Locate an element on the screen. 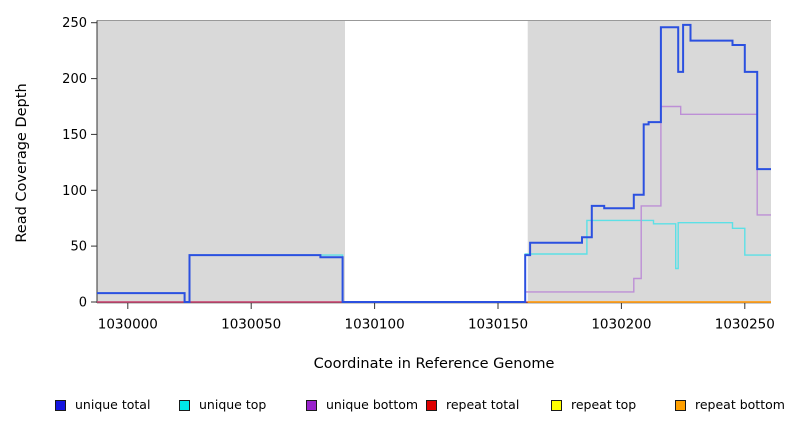  legend-item-label: unique bottom is located at coordinates (372, 404).